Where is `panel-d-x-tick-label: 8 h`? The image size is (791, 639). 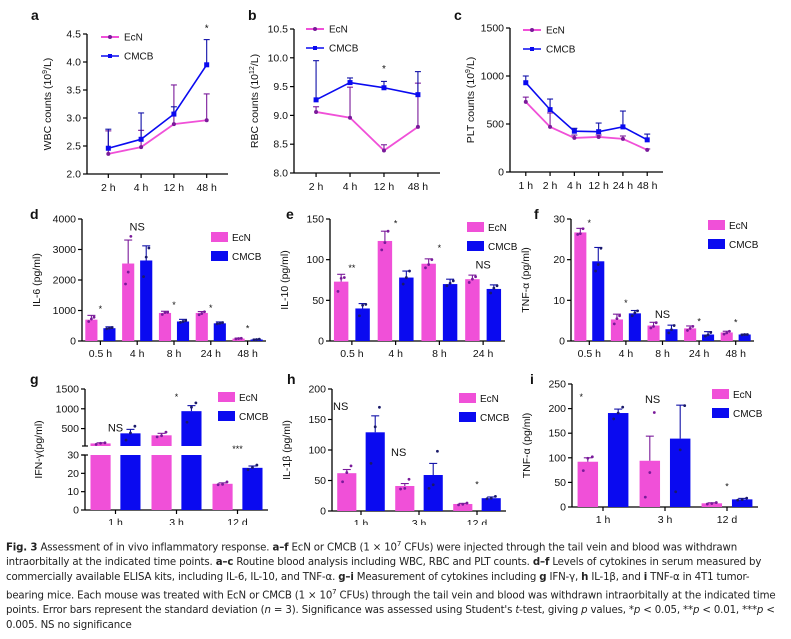 panel-d-x-tick-label: 8 h is located at coordinates (174, 354).